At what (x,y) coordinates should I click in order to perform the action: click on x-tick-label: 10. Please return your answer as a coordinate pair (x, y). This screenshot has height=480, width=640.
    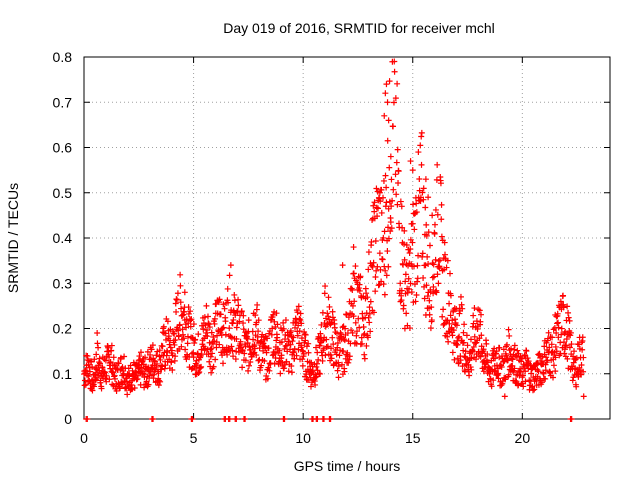
    Looking at the image, I should click on (303, 438).